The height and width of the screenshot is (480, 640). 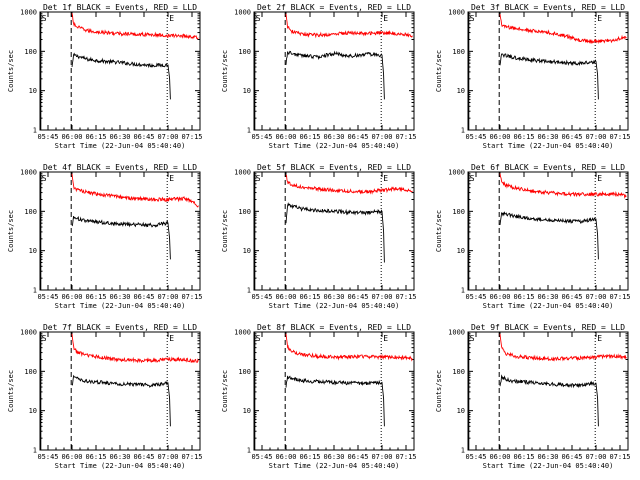 What do you see at coordinates (334, 327) in the screenshot?
I see `chart-title: Det 8f BLACK = Events, RED = LLD` at bounding box center [334, 327].